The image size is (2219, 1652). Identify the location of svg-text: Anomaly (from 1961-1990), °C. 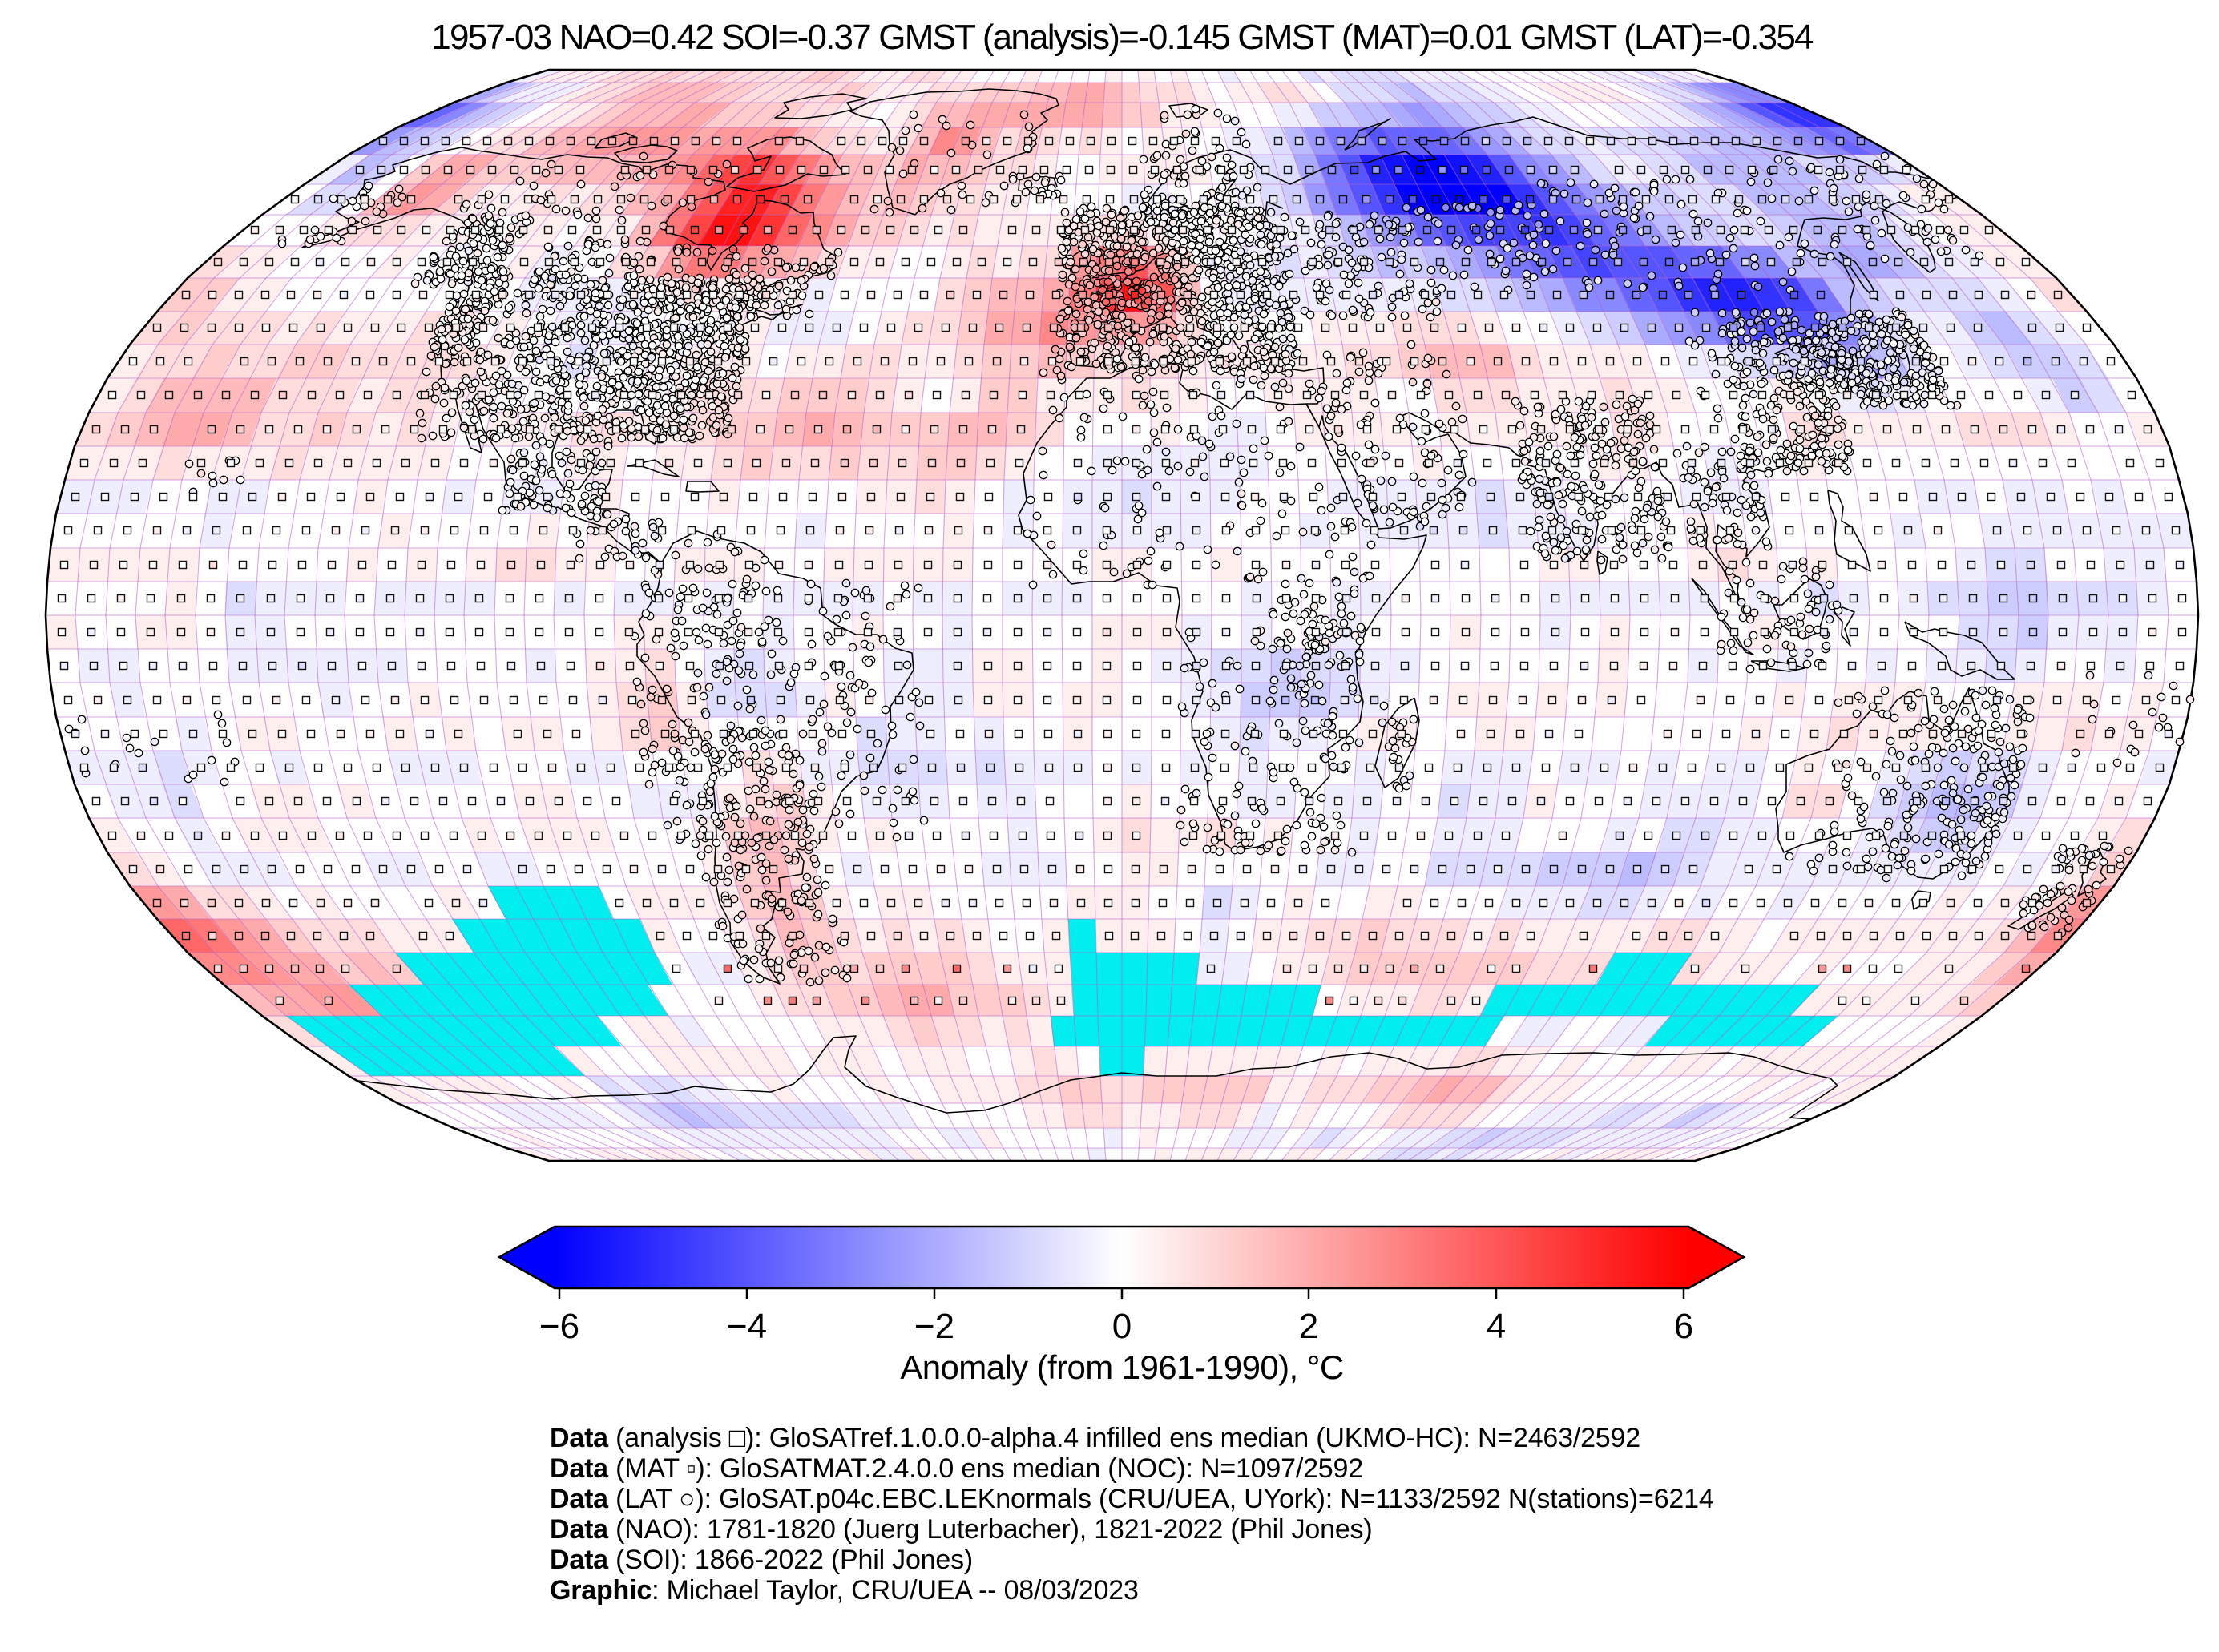
(1122, 1367).